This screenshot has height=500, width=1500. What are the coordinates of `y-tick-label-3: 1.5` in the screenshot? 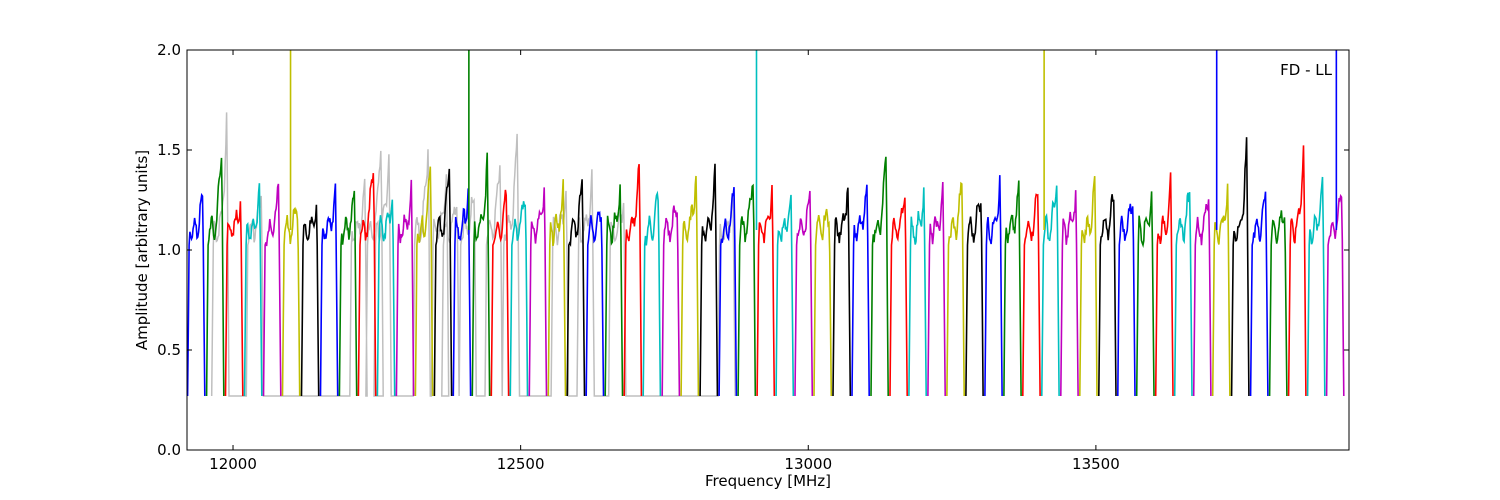 It's located at (169, 150).